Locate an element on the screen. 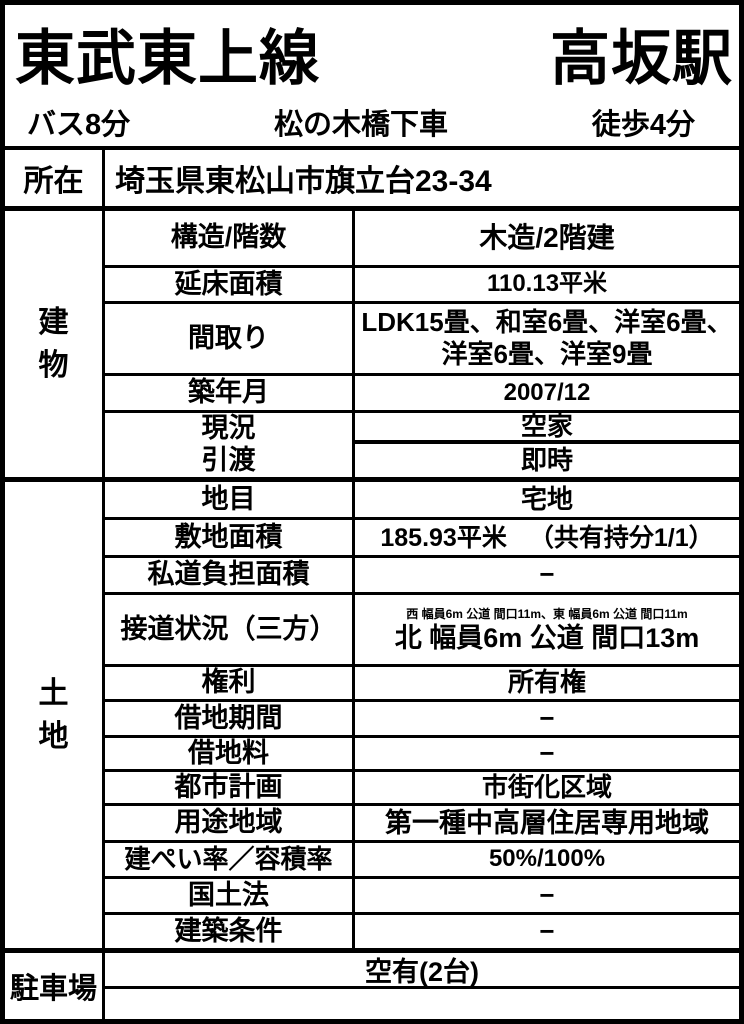 The image size is (744, 1024). row-lease-fee-label: 借地料 is located at coordinates (230, 755).